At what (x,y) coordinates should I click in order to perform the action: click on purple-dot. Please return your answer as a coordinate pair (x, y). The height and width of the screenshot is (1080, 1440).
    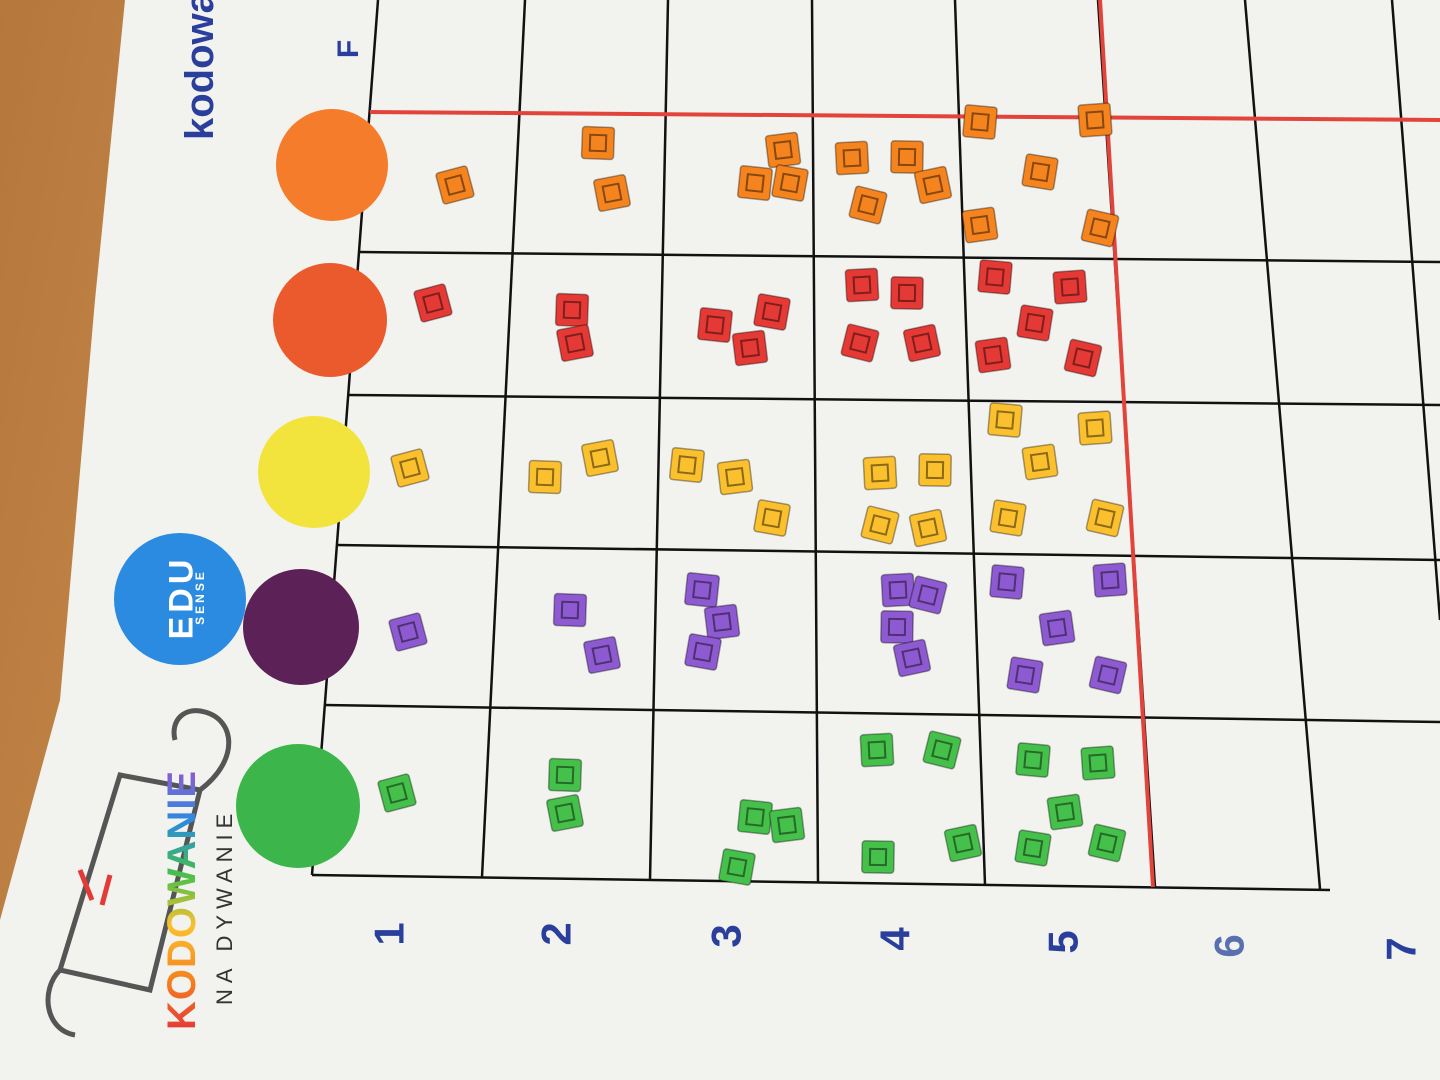
    Looking at the image, I should click on (301, 627).